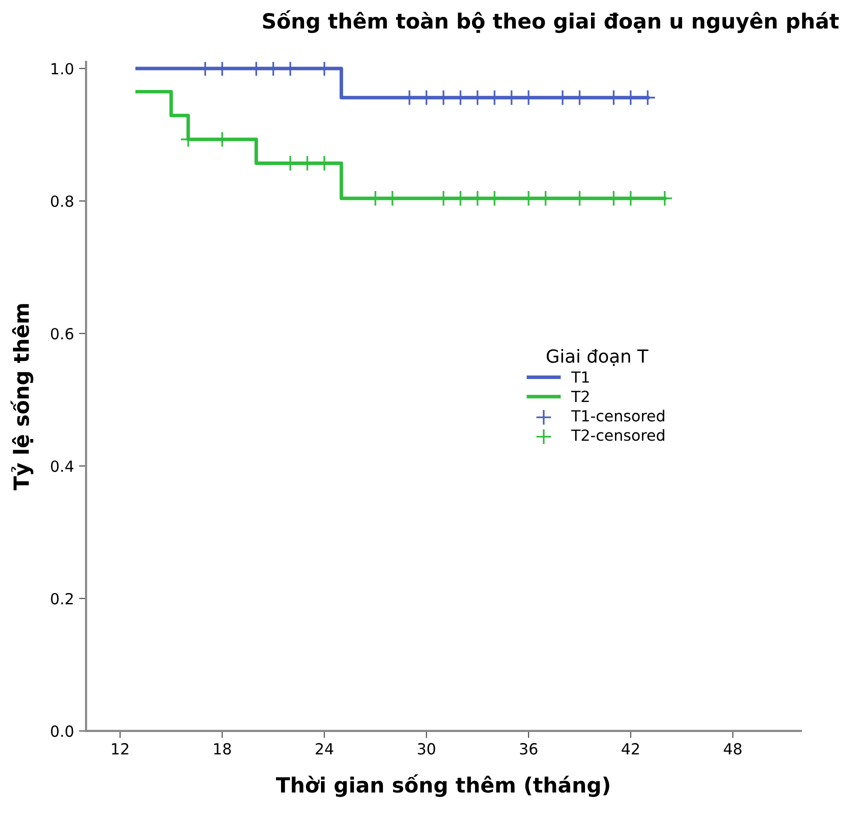 The image size is (852, 814). Describe the element at coordinates (617, 416) in the screenshot. I see `legend-label: T1-censored` at that location.